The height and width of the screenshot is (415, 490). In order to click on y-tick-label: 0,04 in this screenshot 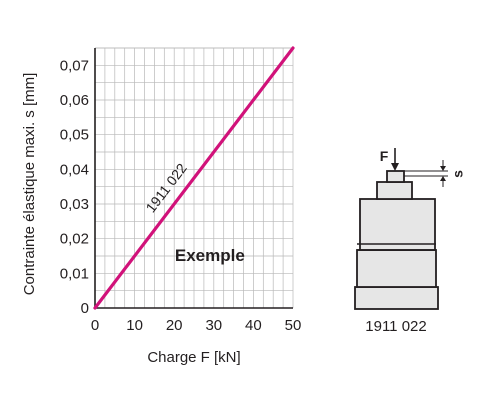, I will do `click(74, 169)`.